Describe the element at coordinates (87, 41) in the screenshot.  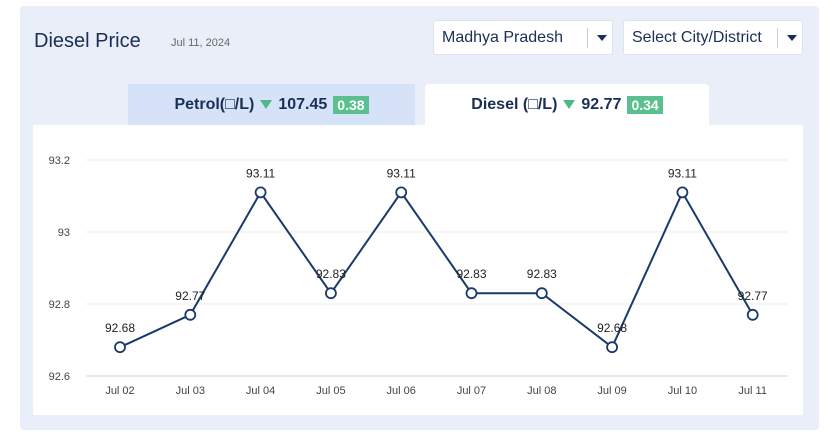
I see `page-title: Diesel Price` at that location.